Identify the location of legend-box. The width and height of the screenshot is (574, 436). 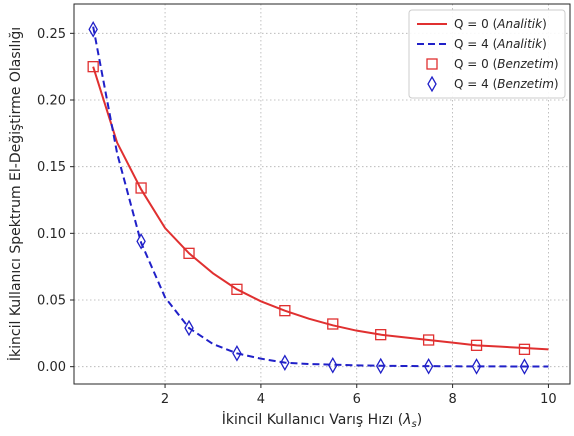
(487, 54).